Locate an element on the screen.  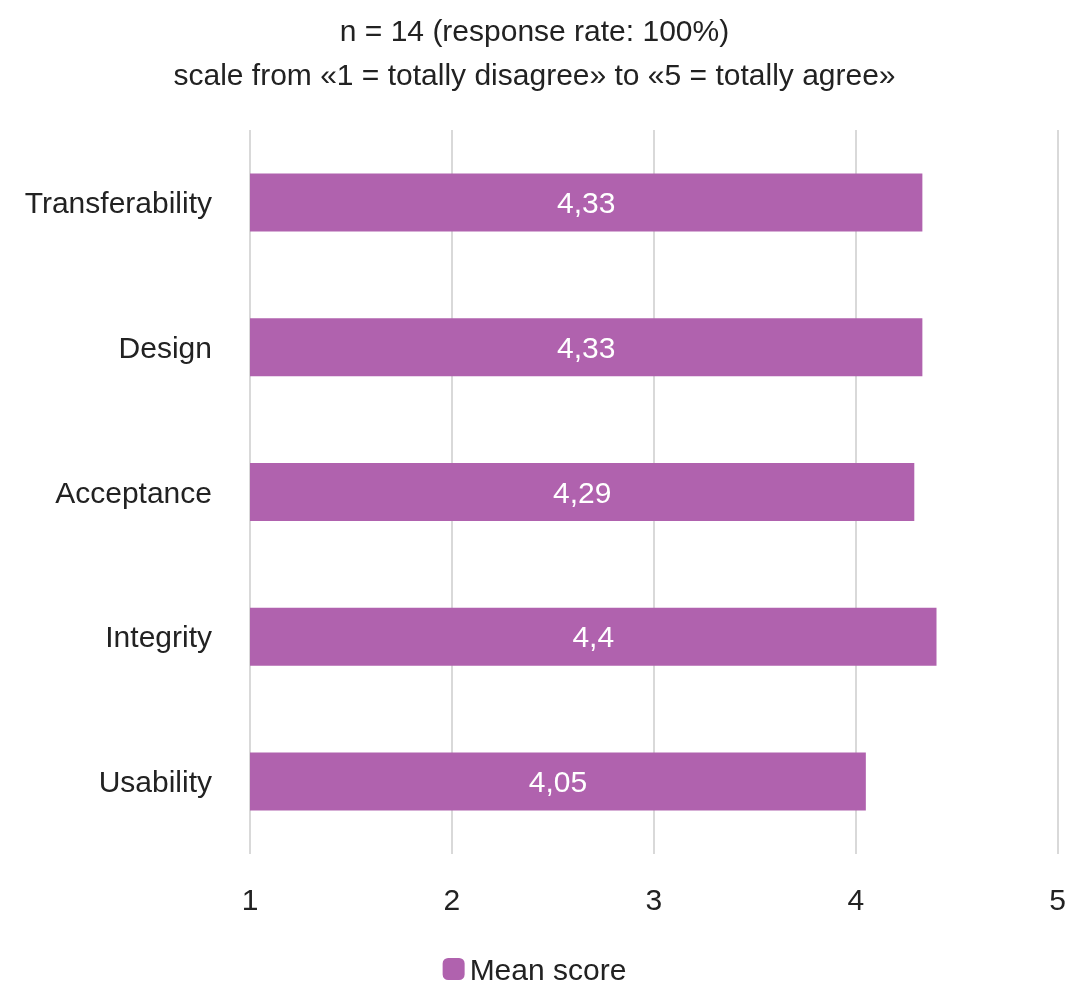
x-tick-label: 3 is located at coordinates (654, 899).